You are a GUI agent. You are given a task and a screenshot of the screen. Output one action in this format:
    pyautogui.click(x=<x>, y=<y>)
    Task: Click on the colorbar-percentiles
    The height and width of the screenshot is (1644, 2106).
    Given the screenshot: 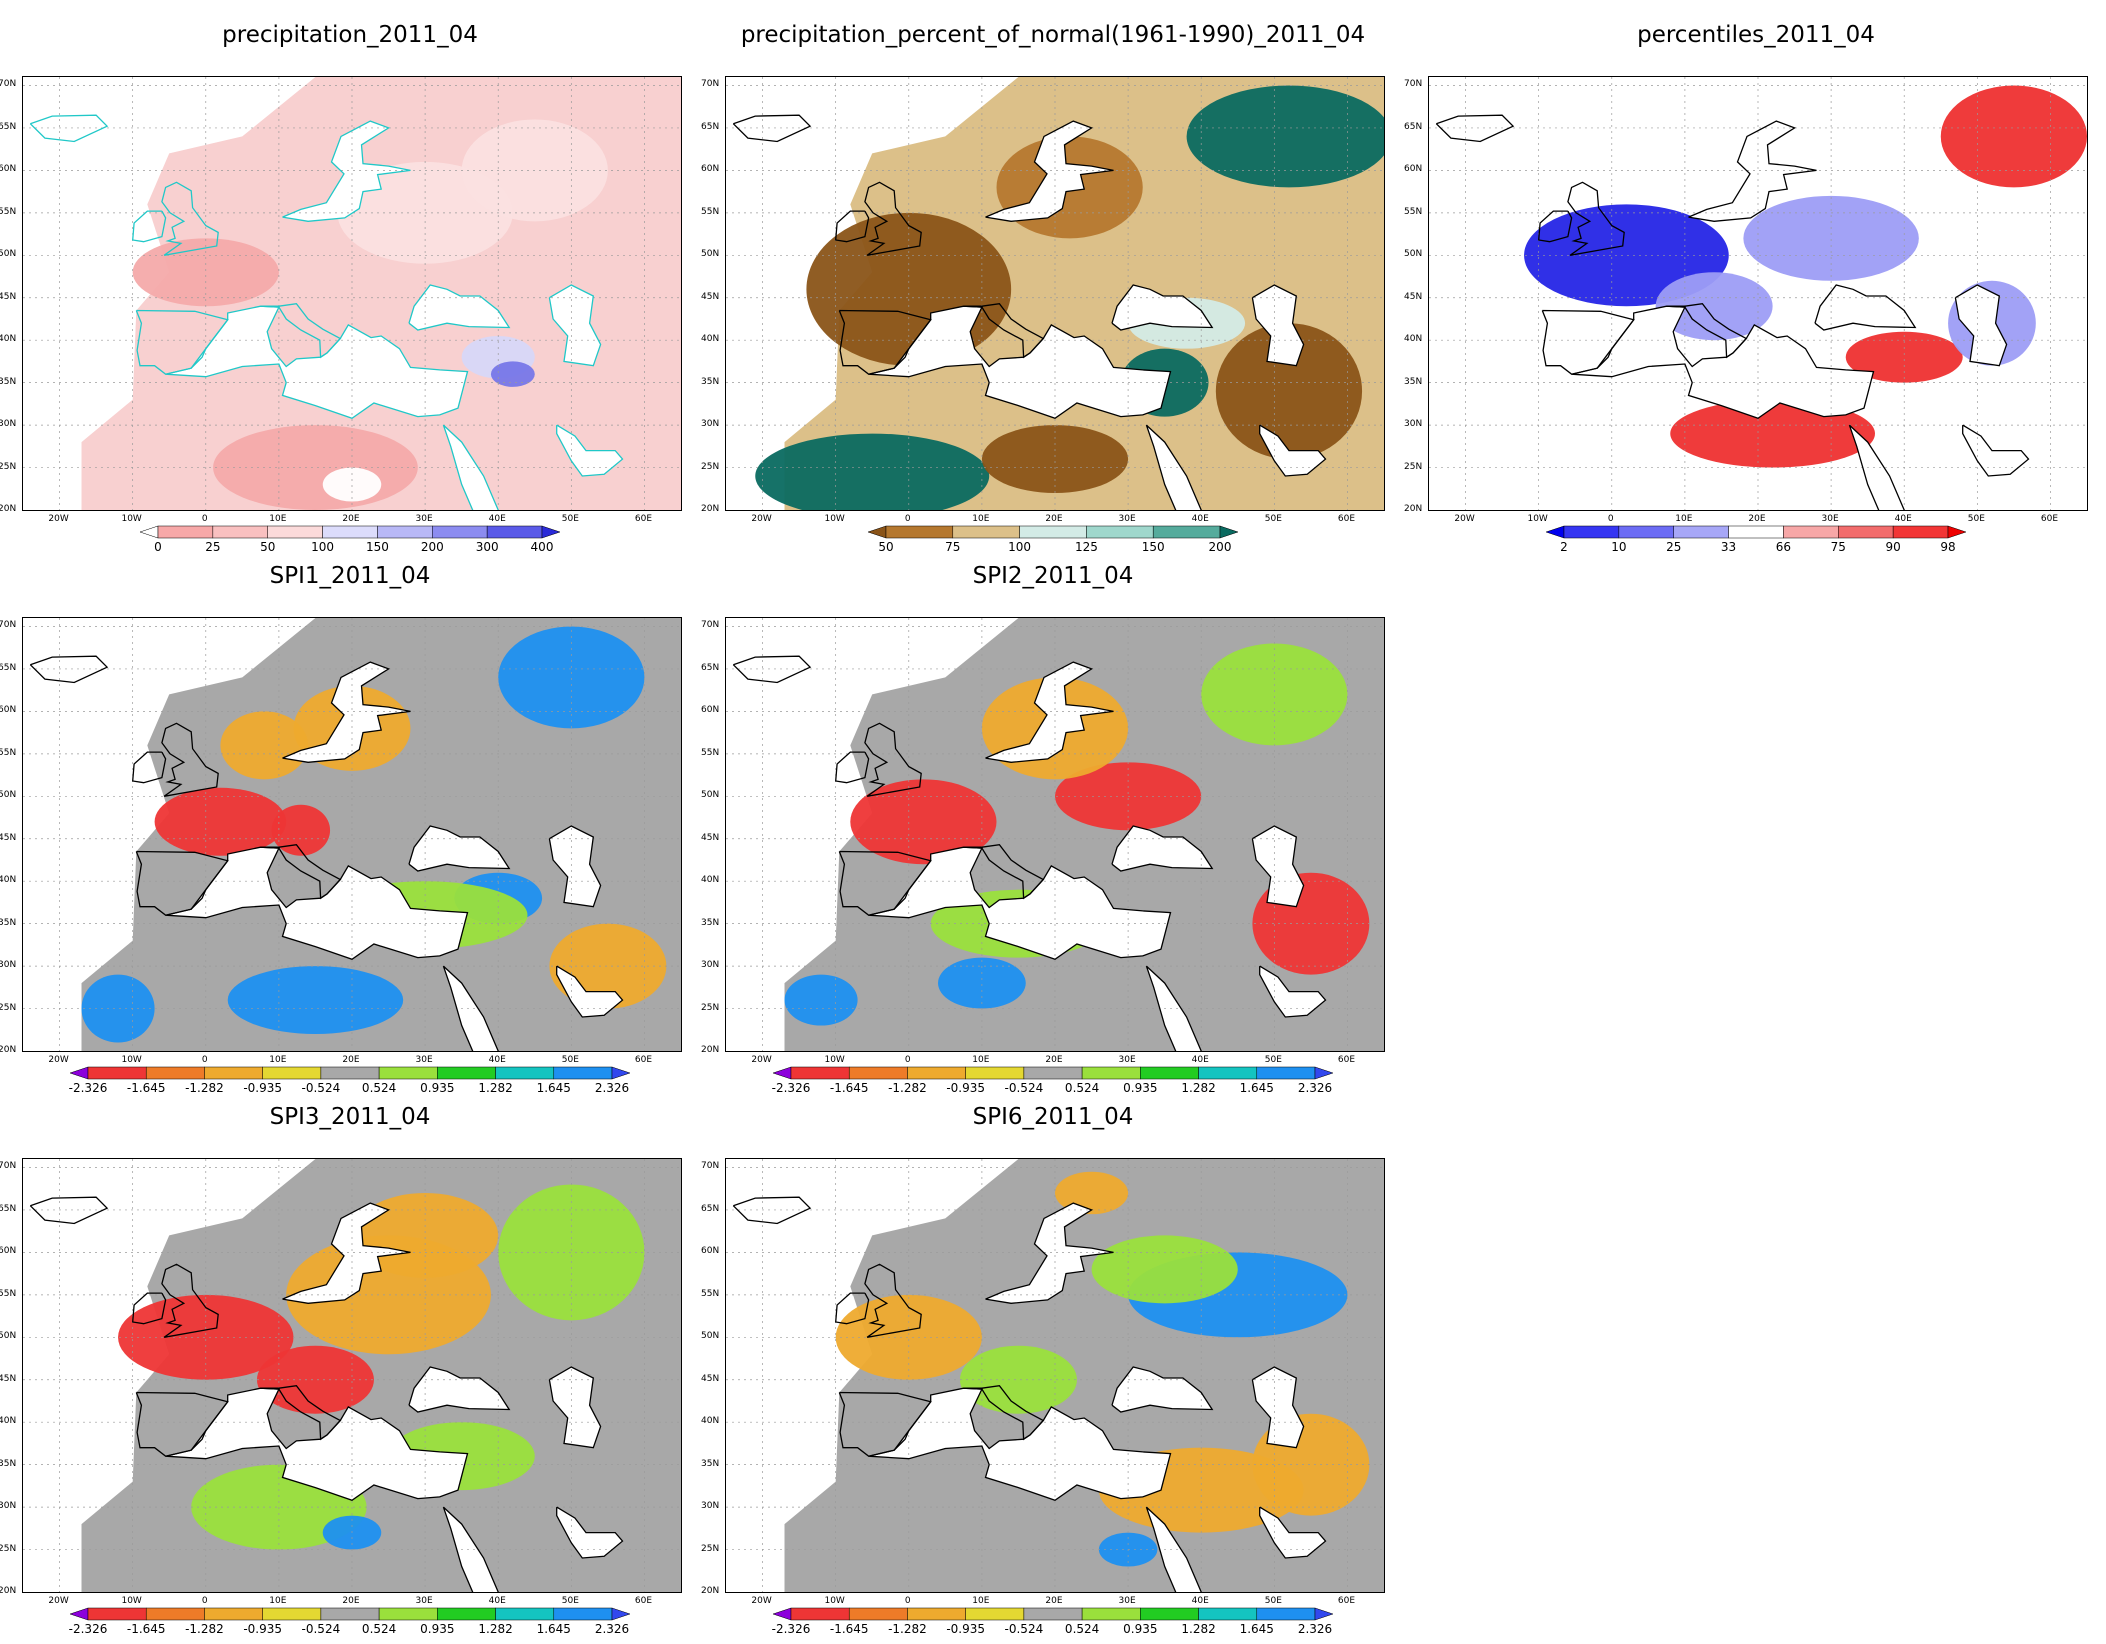 What is the action you would take?
    pyautogui.click(x=1756, y=532)
    